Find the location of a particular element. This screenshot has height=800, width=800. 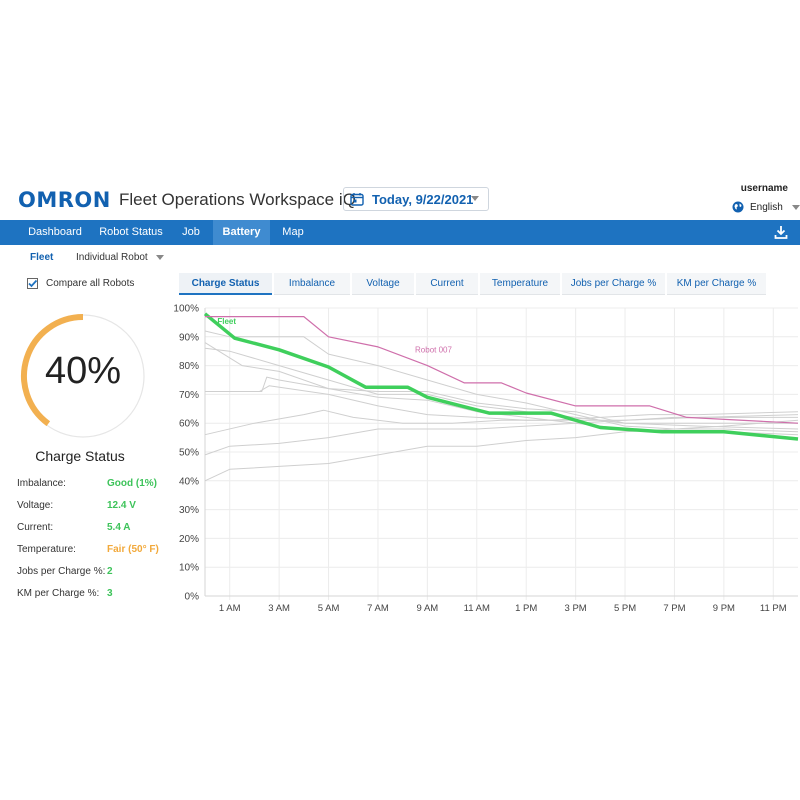

y-tick-label: 100% is located at coordinates (186, 309).